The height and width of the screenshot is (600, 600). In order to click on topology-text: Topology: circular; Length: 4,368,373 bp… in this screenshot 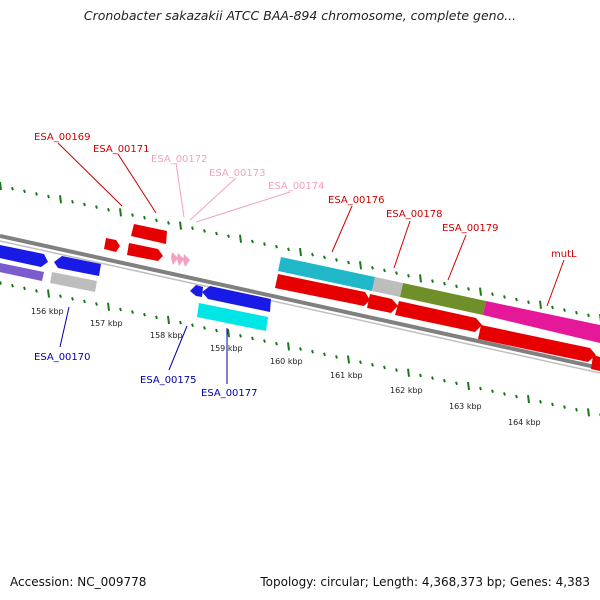, I will do `click(425, 582)`.